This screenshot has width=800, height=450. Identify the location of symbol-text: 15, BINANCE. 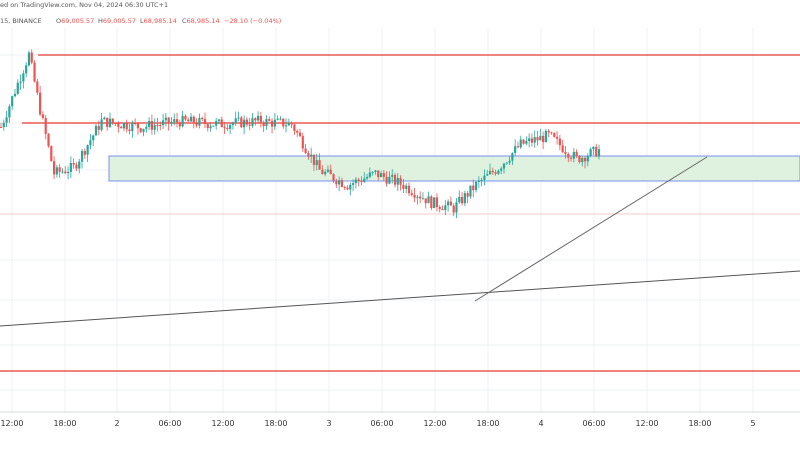
(21, 21).